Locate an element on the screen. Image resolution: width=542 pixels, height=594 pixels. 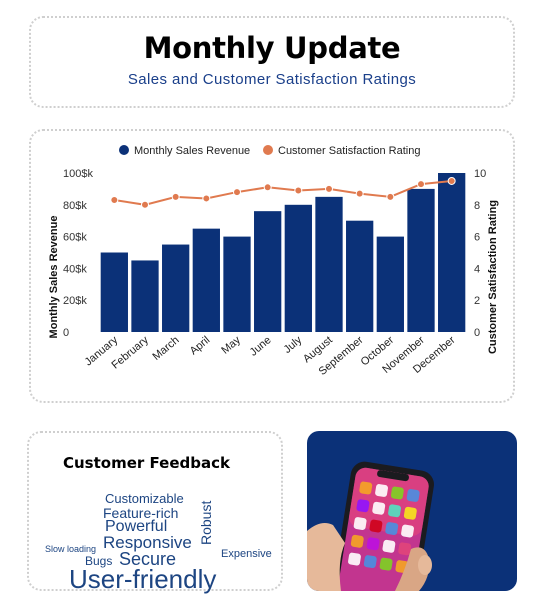
y-tick-label-right: 2 is located at coordinates (477, 301).